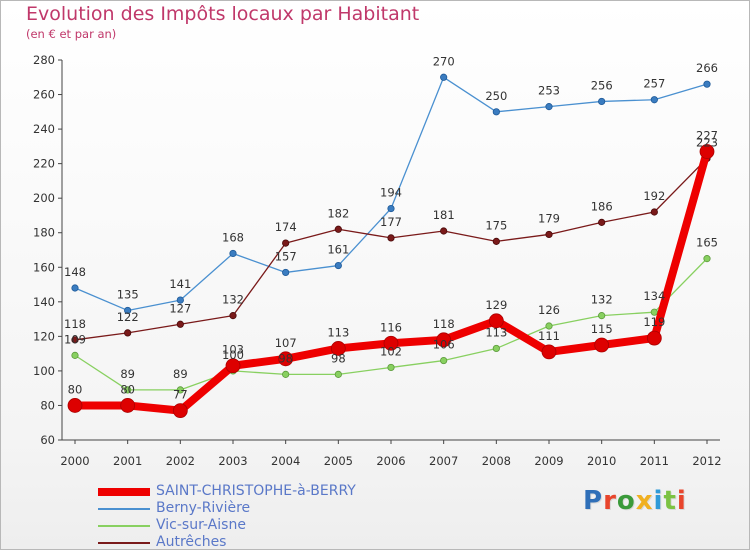 The height and width of the screenshot is (552, 750). I want to click on legend-label: SAINT-CHRISTOPHE-à-BERRY, so click(256, 491).